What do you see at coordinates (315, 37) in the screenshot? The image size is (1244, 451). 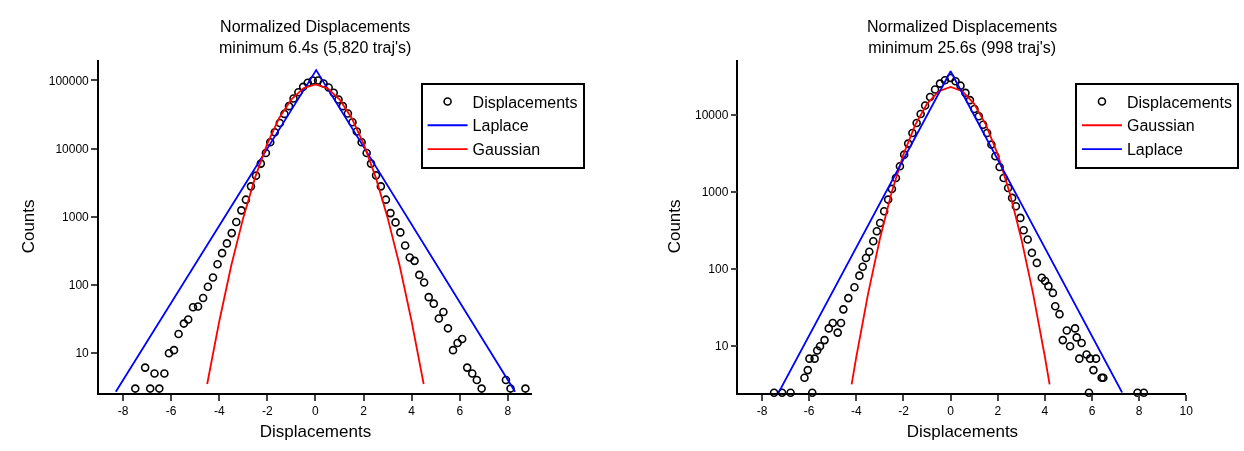 I see `chart-title: Normalized Displacements minimum 6.4s (5,820 traj's)` at bounding box center [315, 37].